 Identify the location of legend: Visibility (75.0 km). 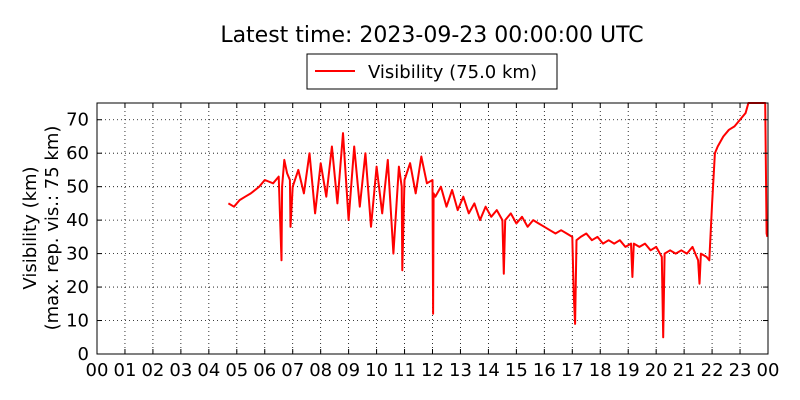
(432, 71).